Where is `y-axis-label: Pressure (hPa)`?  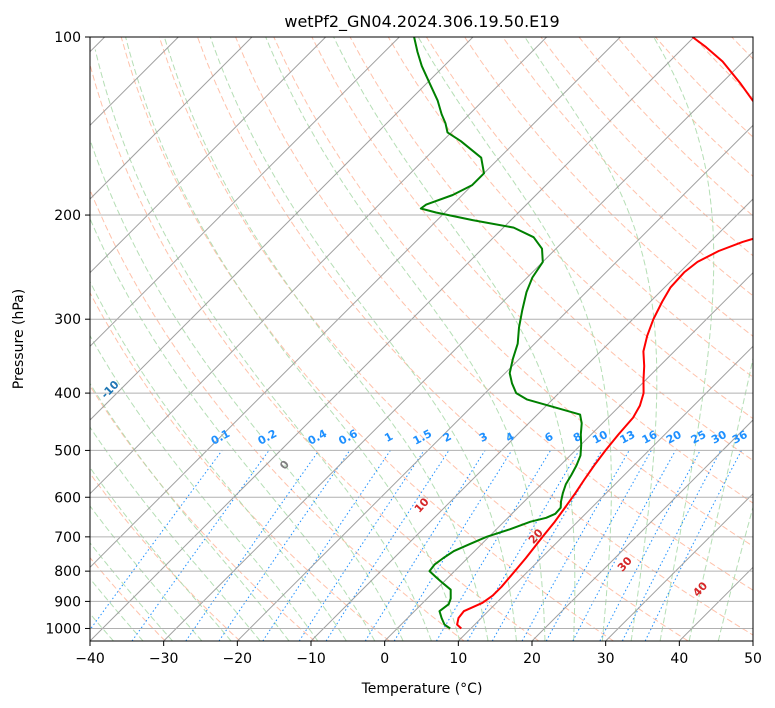 y-axis-label: Pressure (hPa) is located at coordinates (19, 339).